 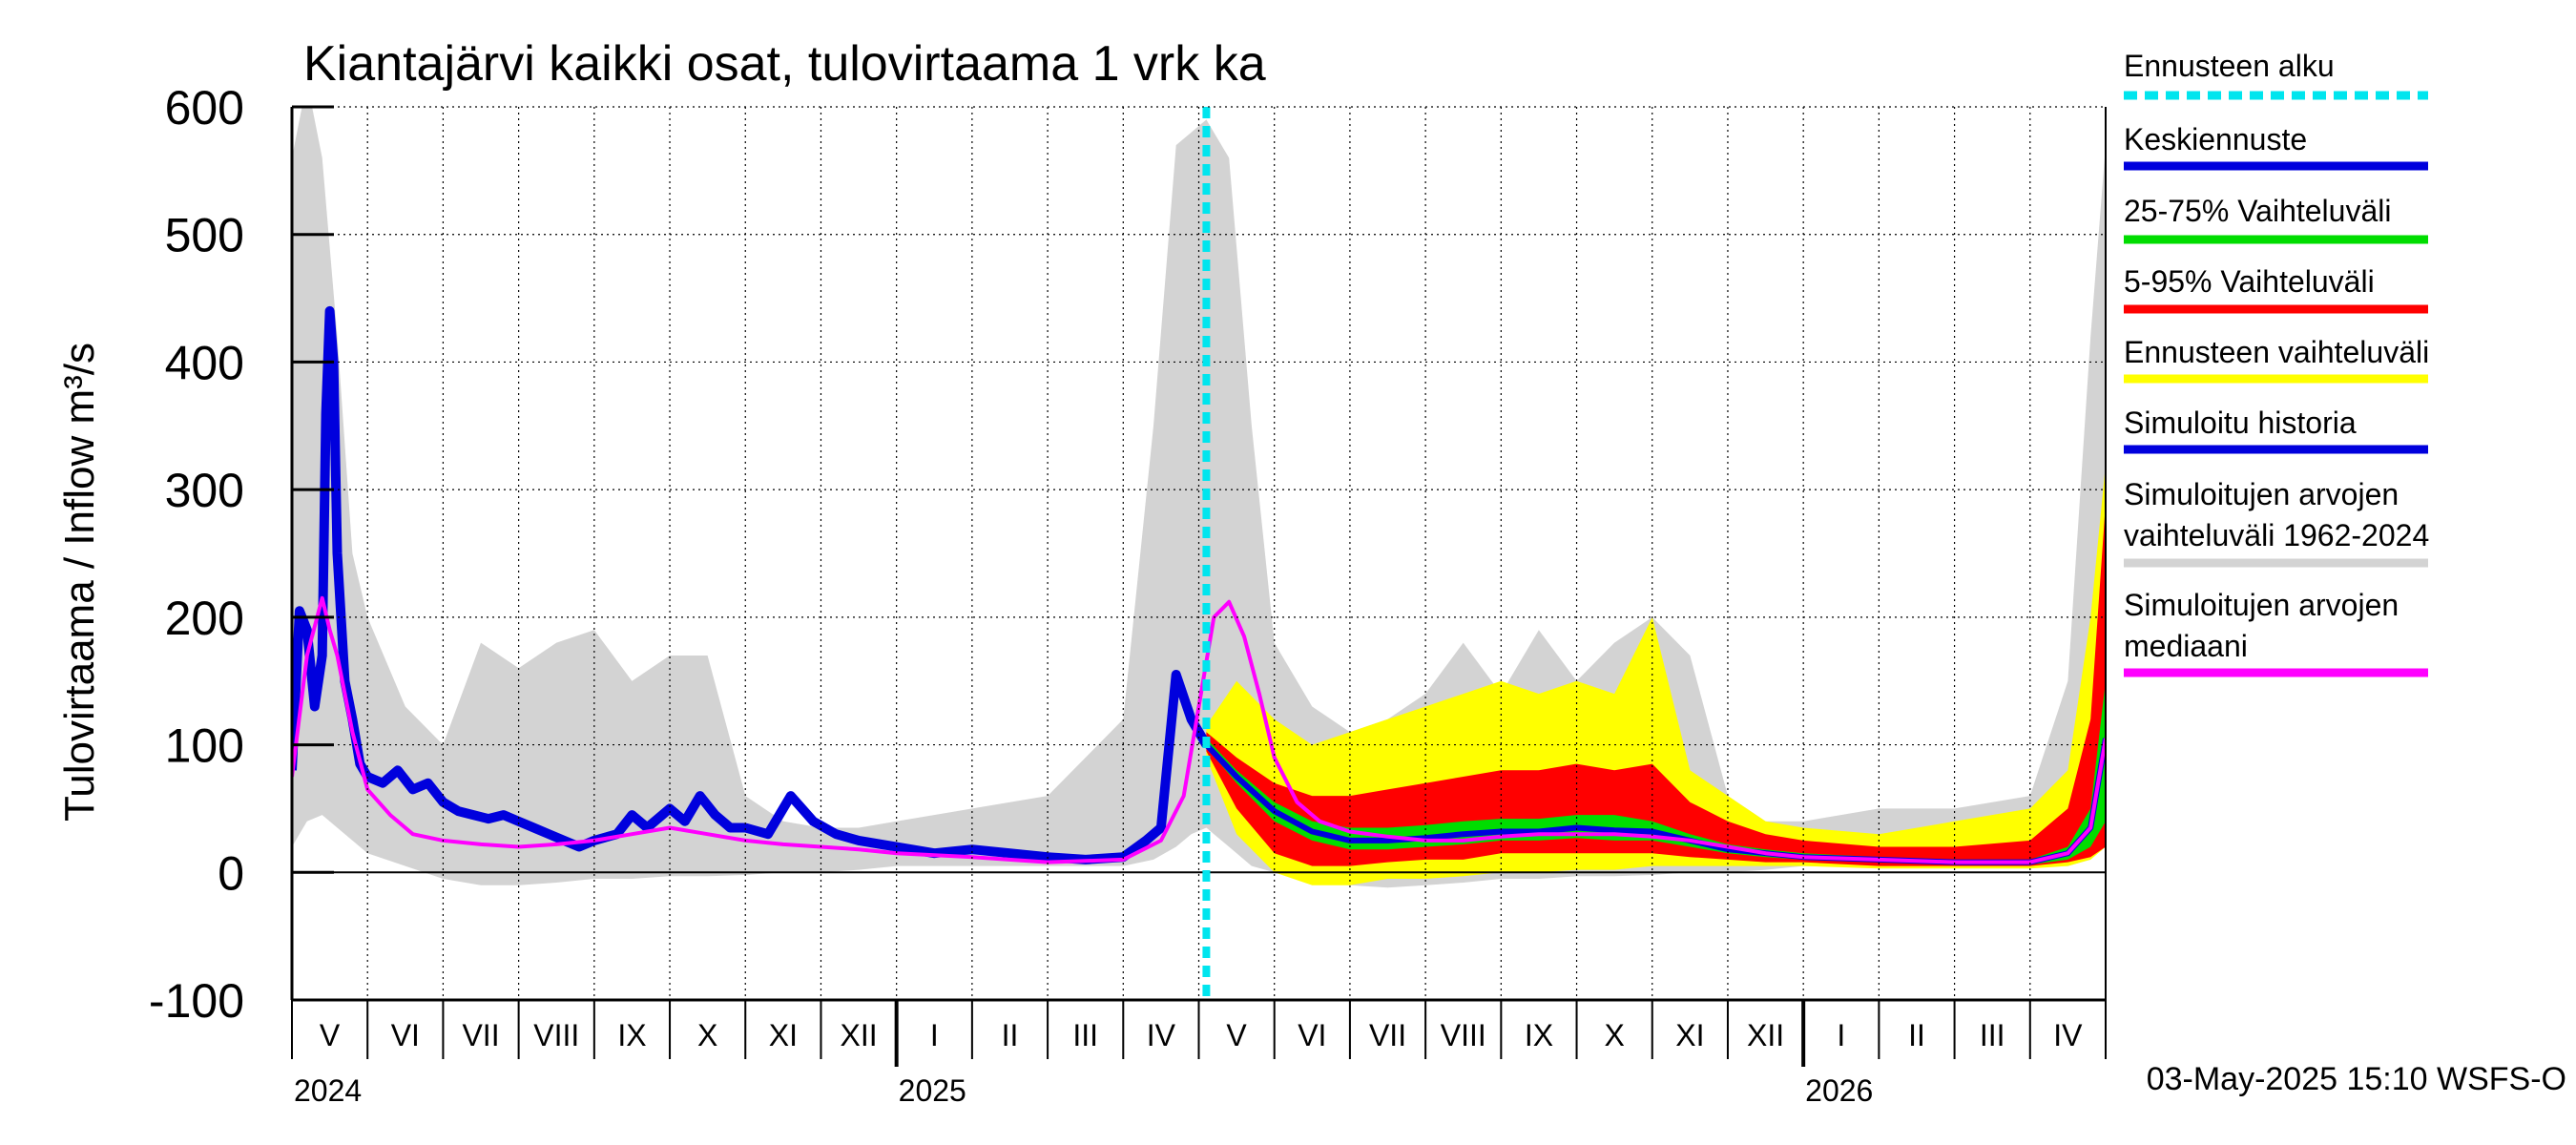 What do you see at coordinates (1839, 1090) in the screenshot?
I see `year-label: 2026` at bounding box center [1839, 1090].